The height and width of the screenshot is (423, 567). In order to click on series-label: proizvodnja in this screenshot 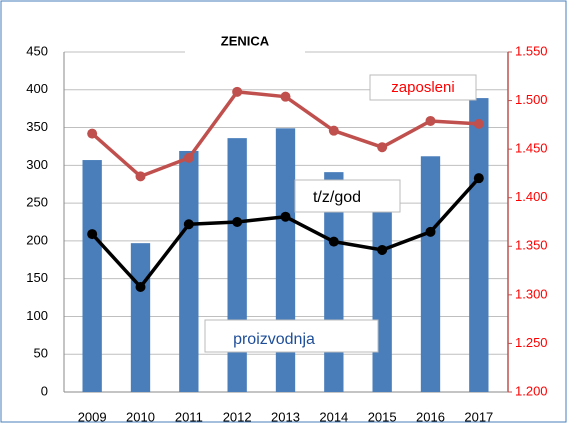, I will do `click(274, 339)`.